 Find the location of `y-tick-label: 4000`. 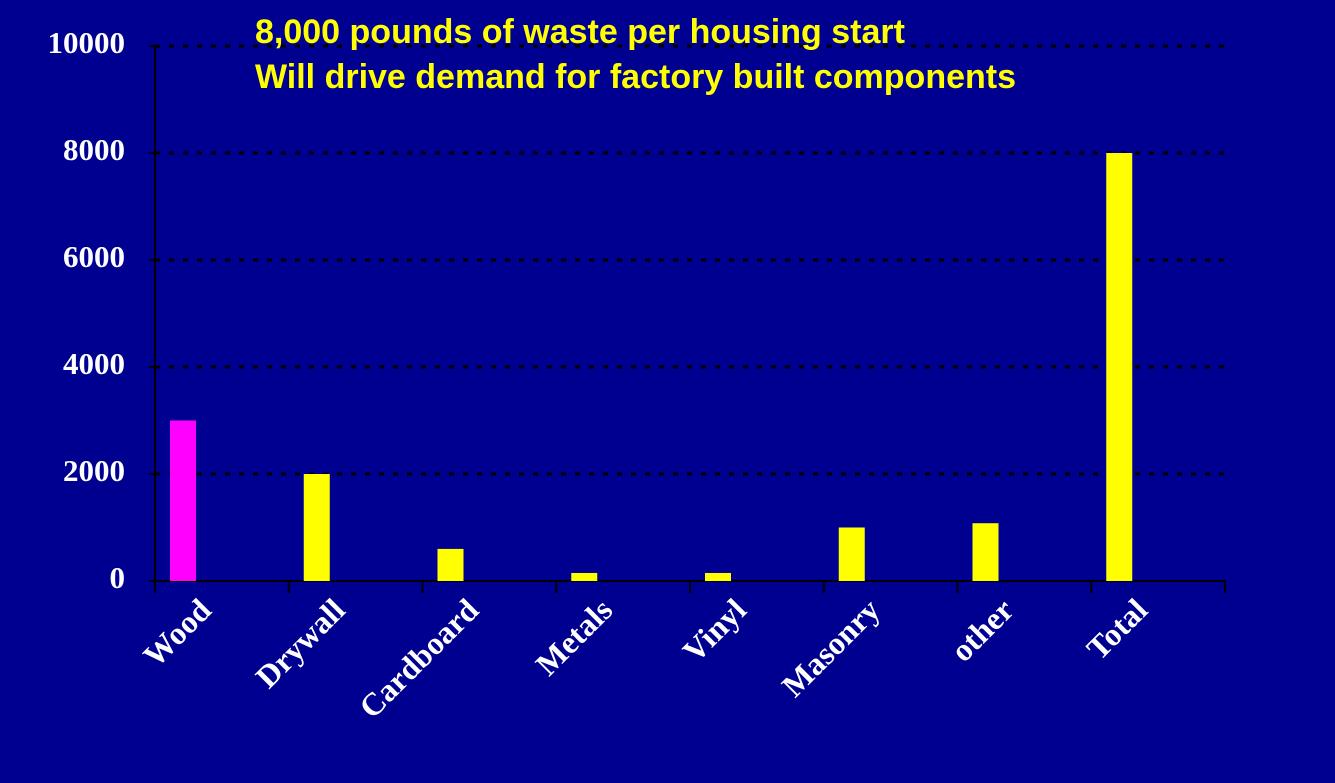

y-tick-label: 4000 is located at coordinates (94, 363).